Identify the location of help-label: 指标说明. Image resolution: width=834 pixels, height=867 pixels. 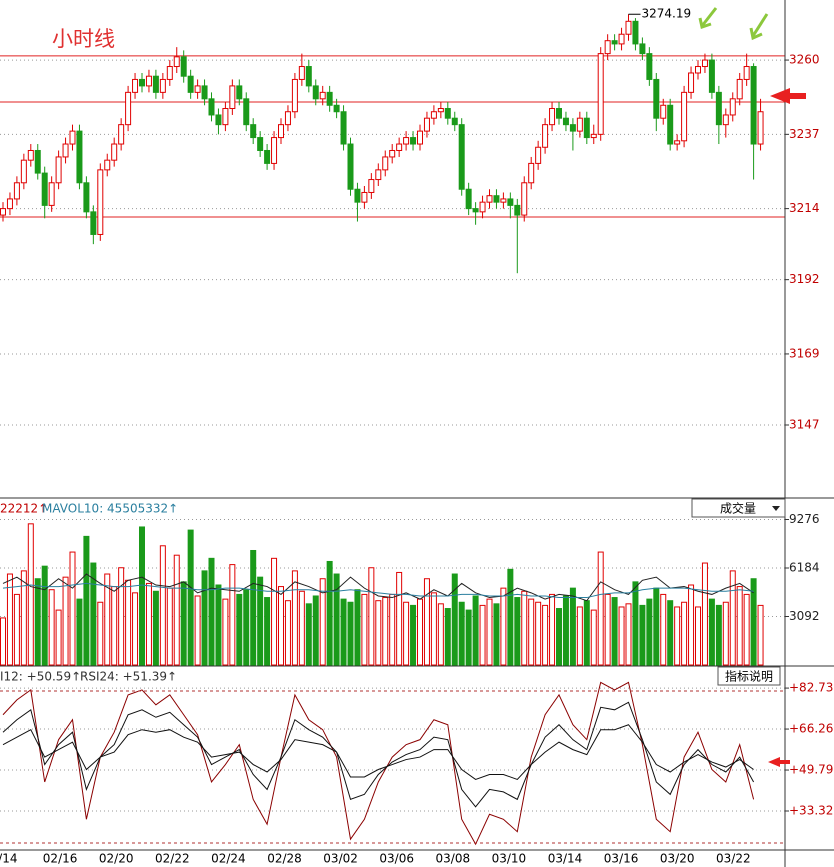
(749, 676).